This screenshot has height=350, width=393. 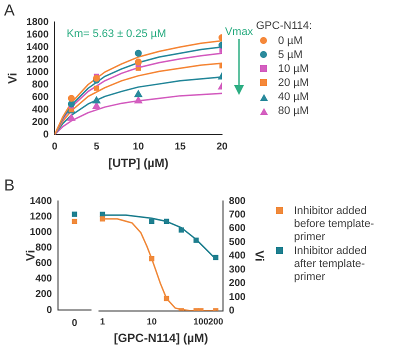 I want to click on x-tick-label: 20, so click(x=222, y=146).